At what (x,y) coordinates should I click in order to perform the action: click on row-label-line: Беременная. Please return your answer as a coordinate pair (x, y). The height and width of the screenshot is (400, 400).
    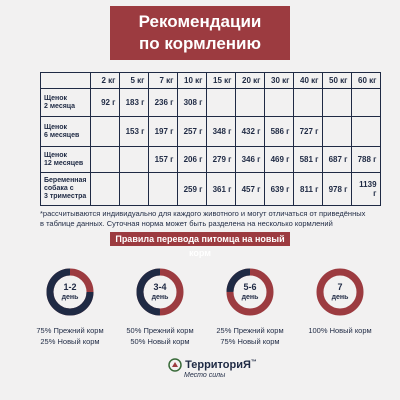
    Looking at the image, I should click on (65, 180).